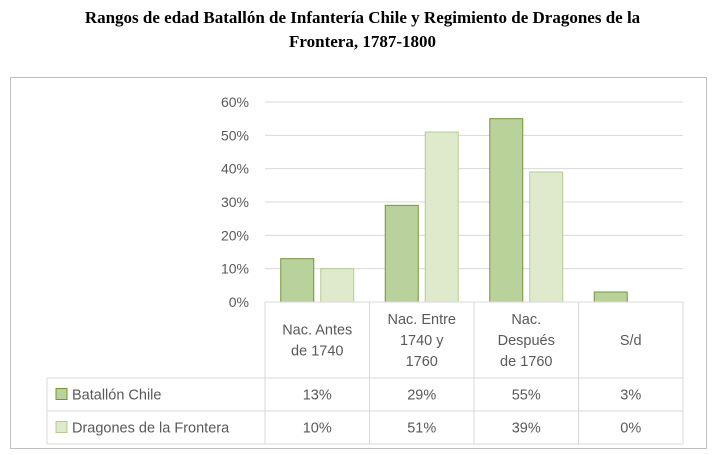 The width and height of the screenshot is (725, 455). I want to click on table-cell-value: 39%, so click(526, 429).